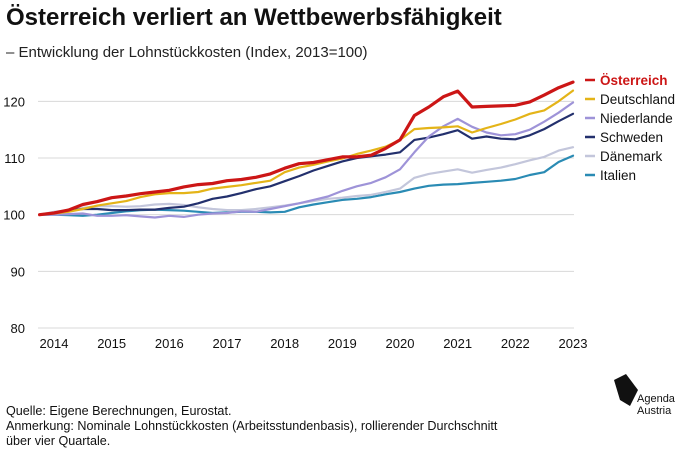  Describe the element at coordinates (58, 441) in the screenshot. I see `annotation-note-line2: über vier Quartale.` at that location.